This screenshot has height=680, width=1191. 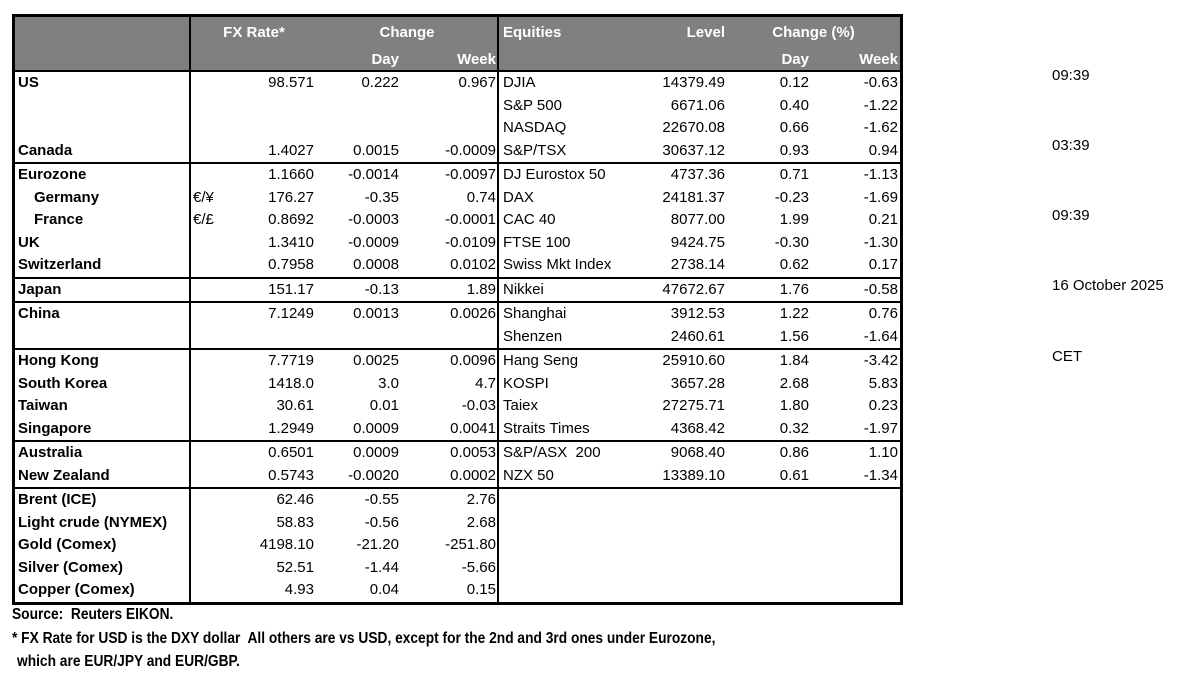 I want to click on equity-day-change: 0.66, so click(x=794, y=127).